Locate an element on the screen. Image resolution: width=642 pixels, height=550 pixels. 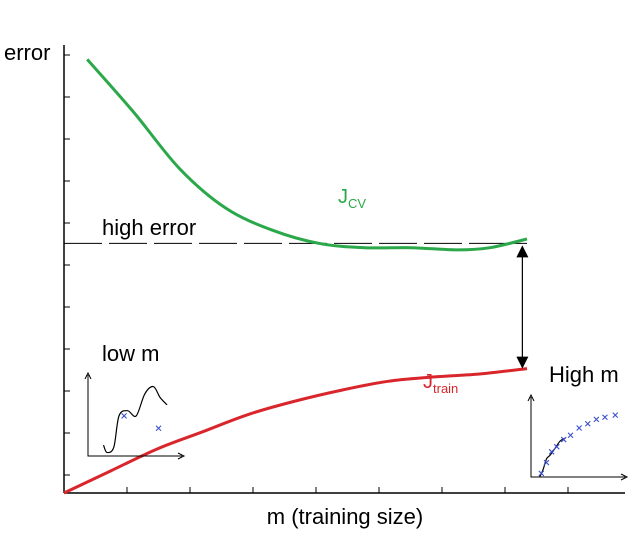
train-label-main: J is located at coordinates (428, 382).